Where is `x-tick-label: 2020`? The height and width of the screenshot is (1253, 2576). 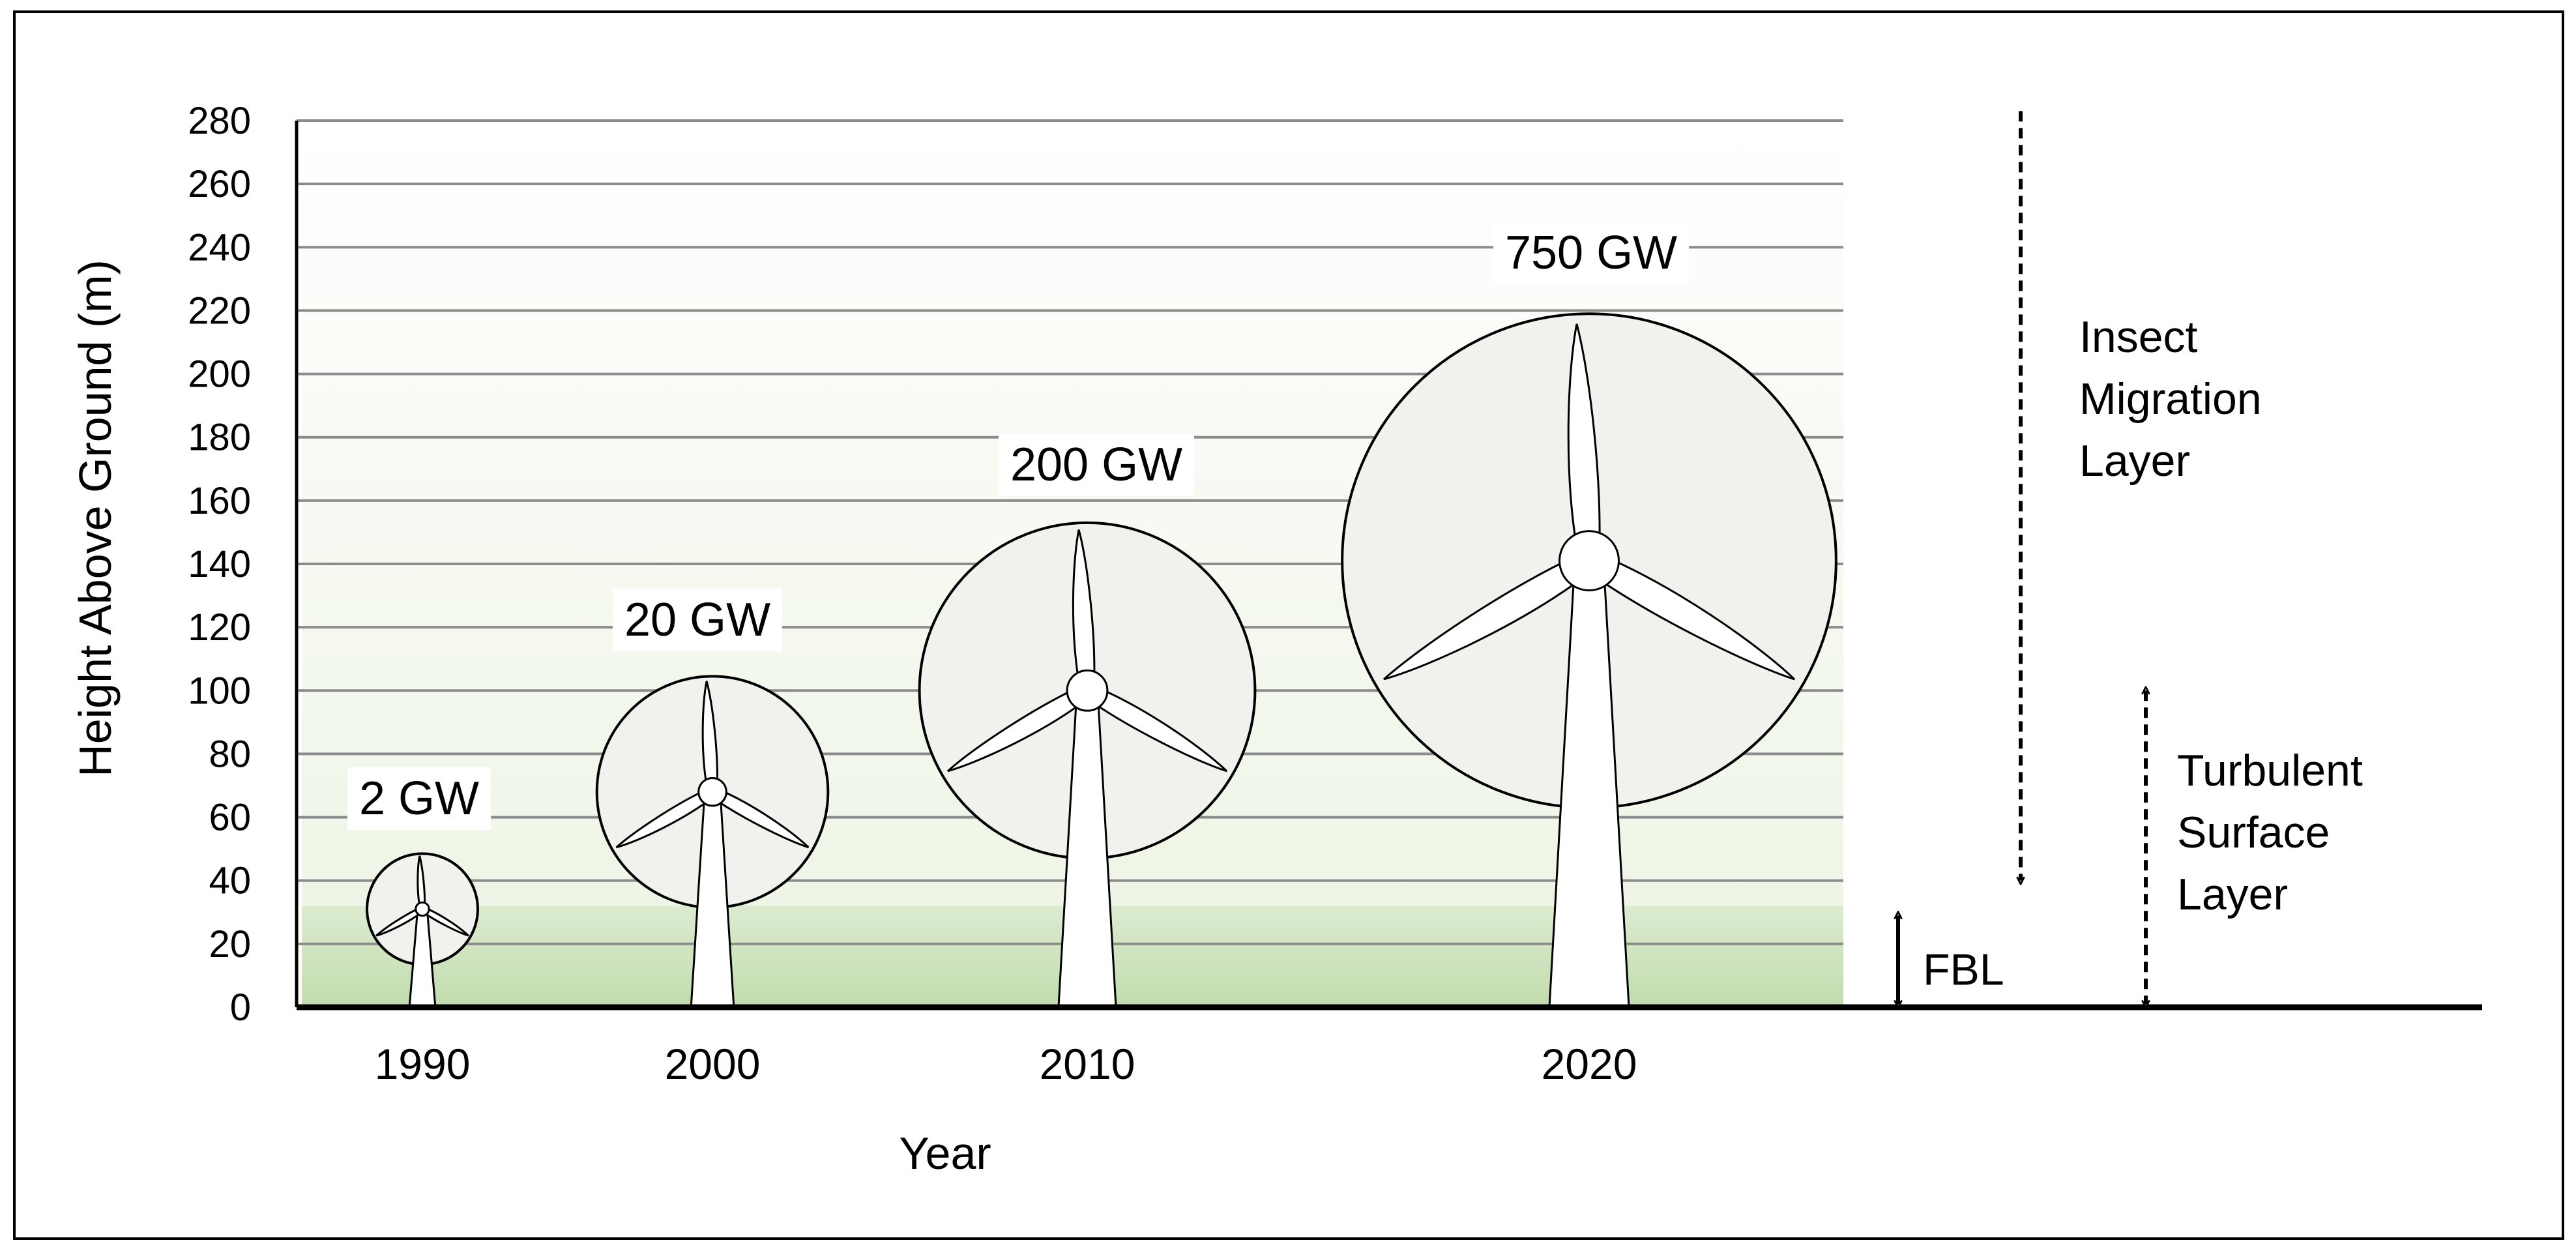 x-tick-label: 2020 is located at coordinates (1589, 1064).